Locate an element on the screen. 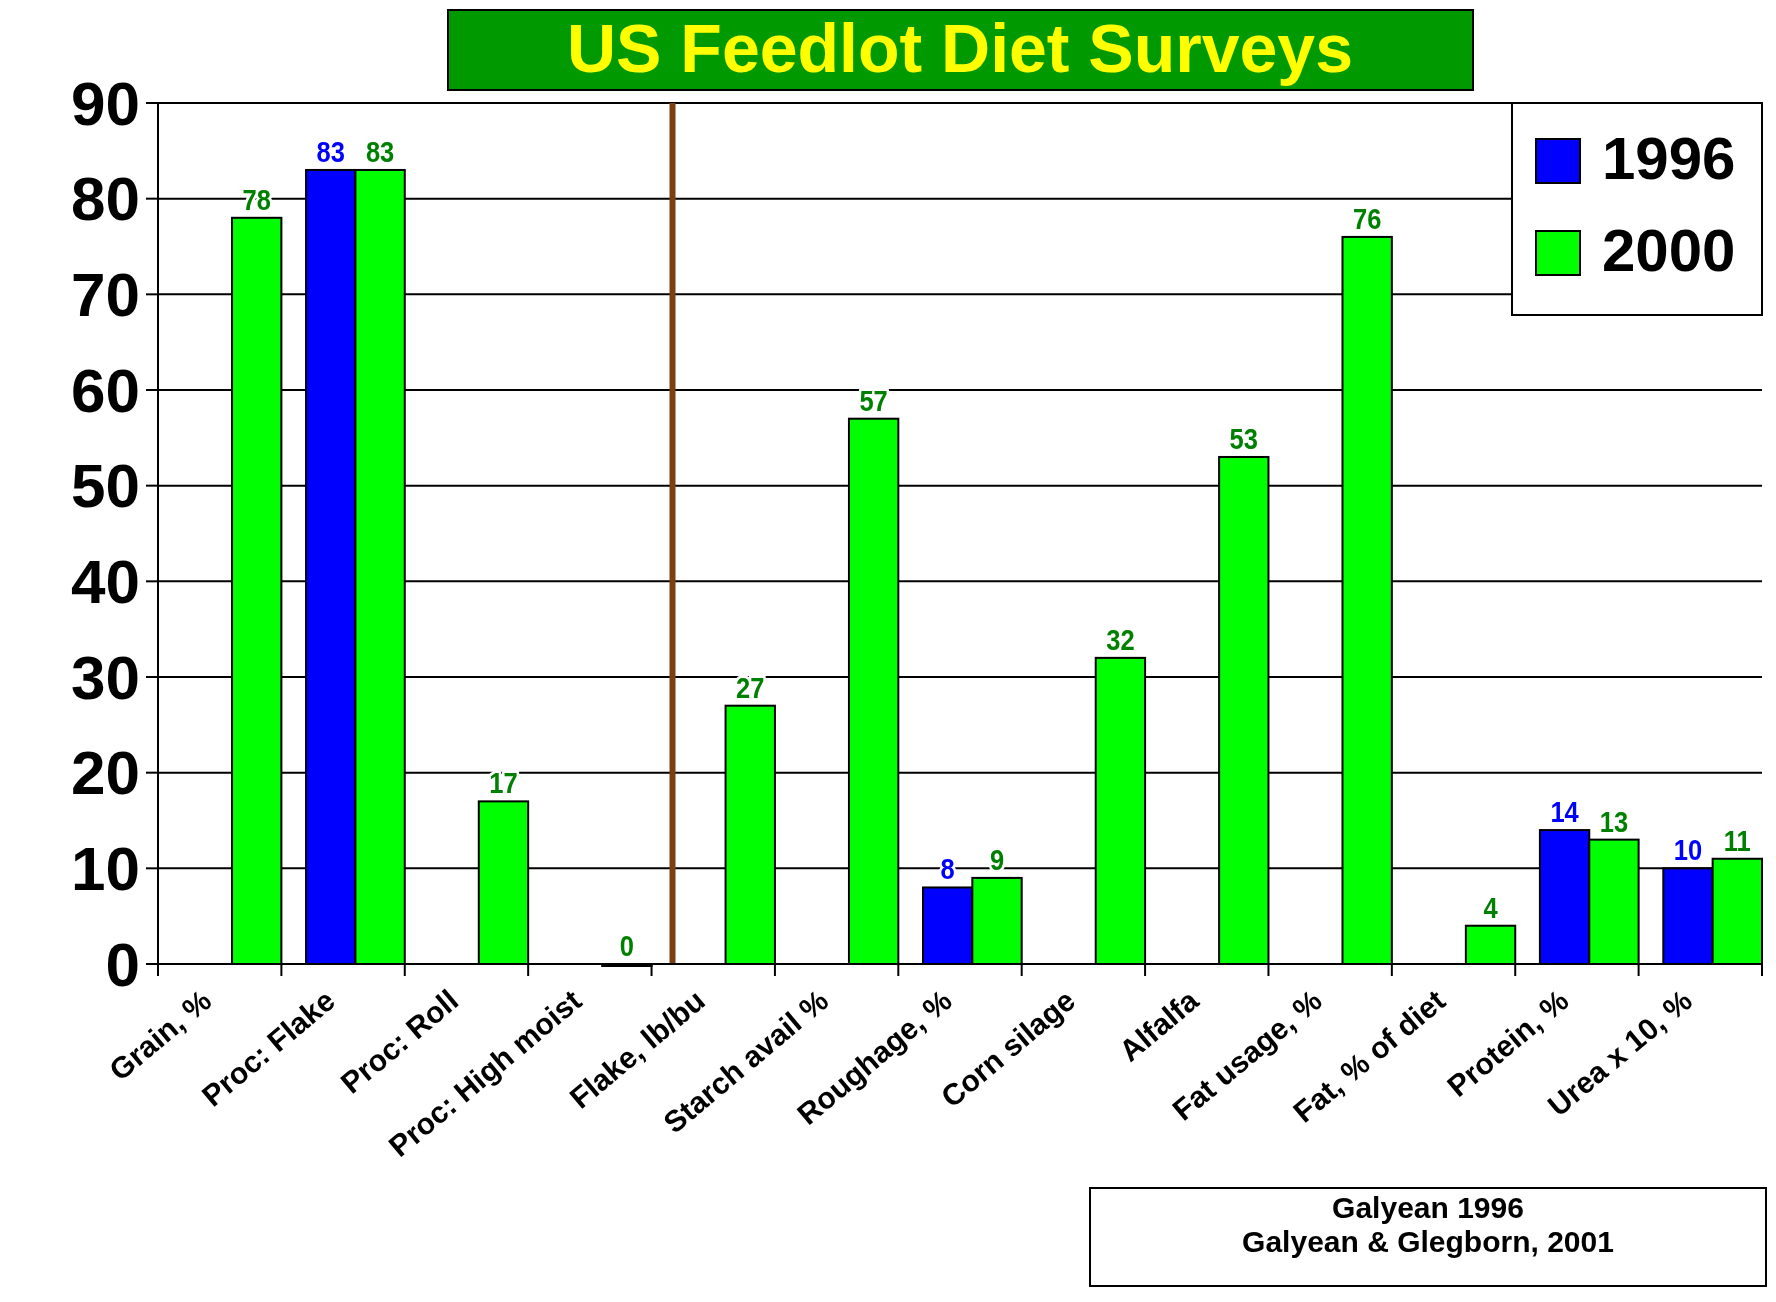 The image size is (1776, 1302). text: Galyean 1996 is located at coordinates (1428, 1207).